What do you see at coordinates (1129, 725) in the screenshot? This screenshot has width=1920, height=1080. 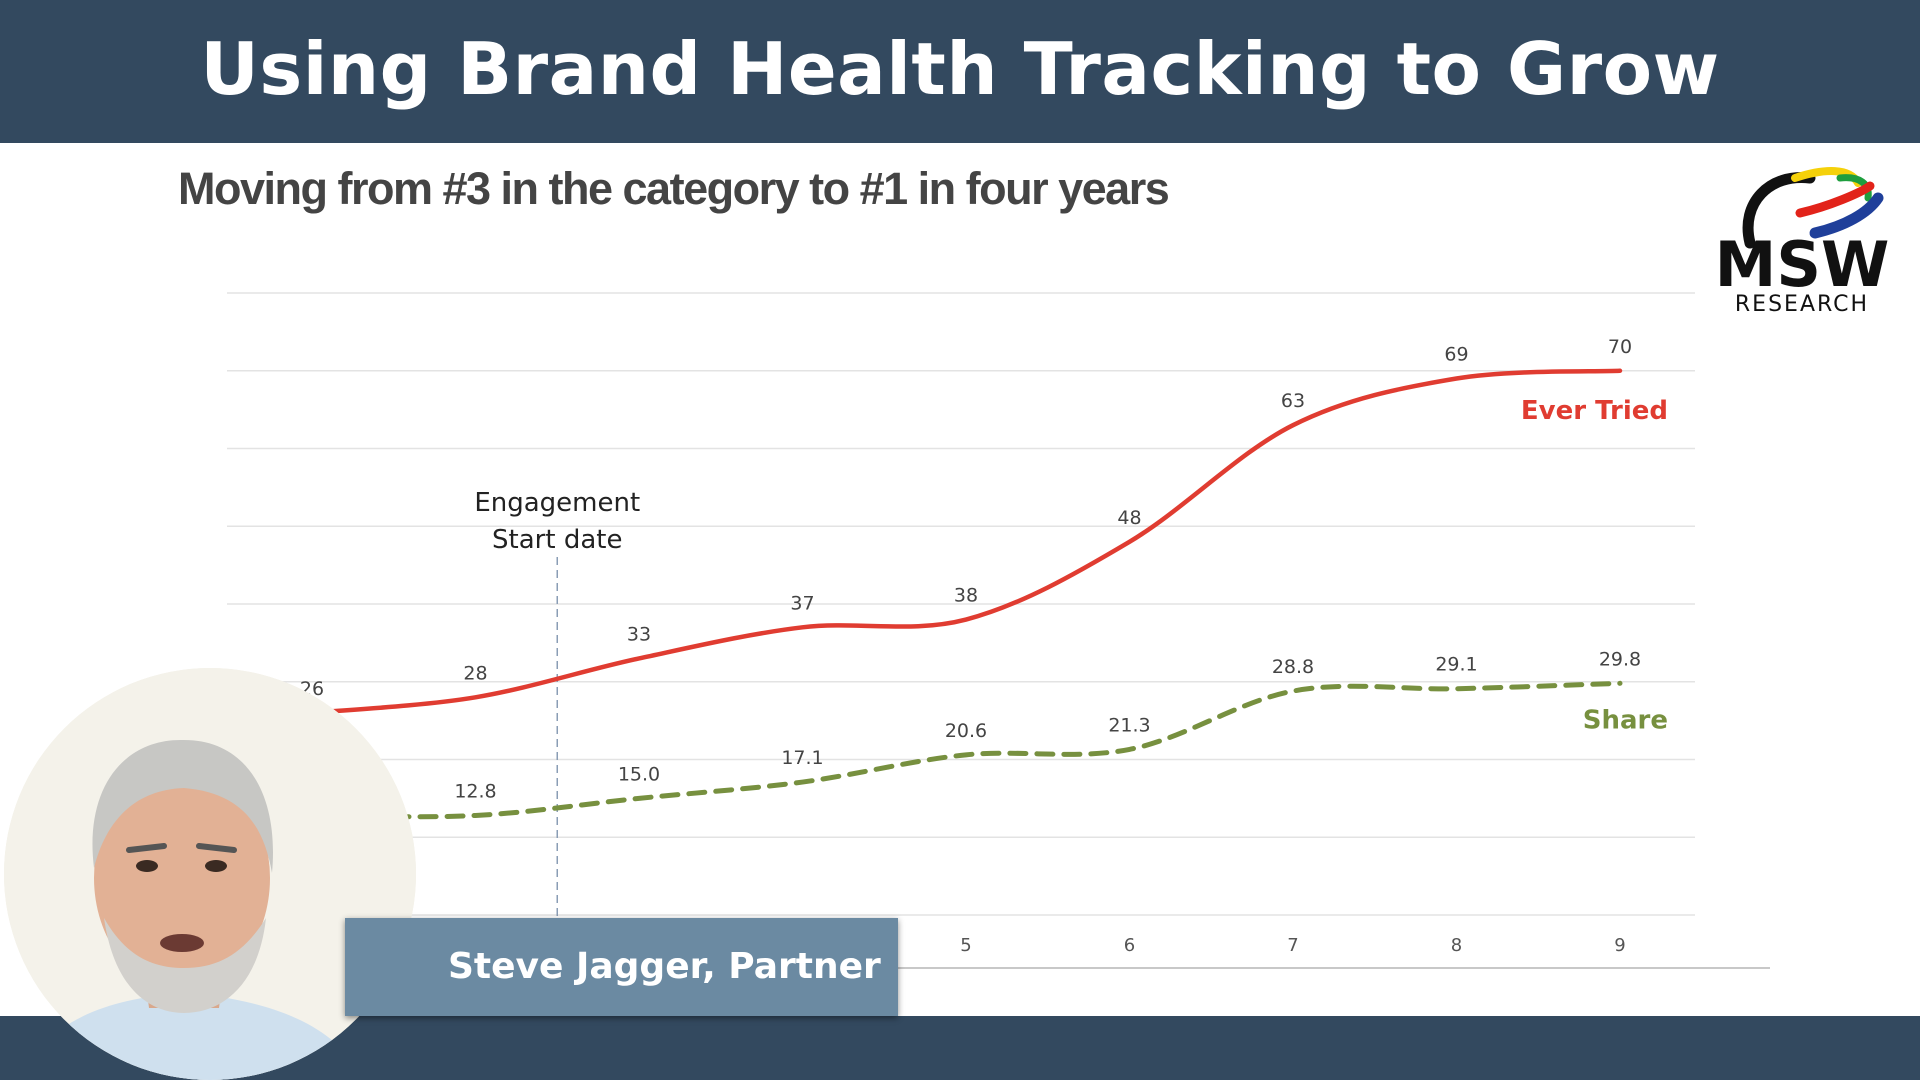 I see `data-label: 21.3` at bounding box center [1129, 725].